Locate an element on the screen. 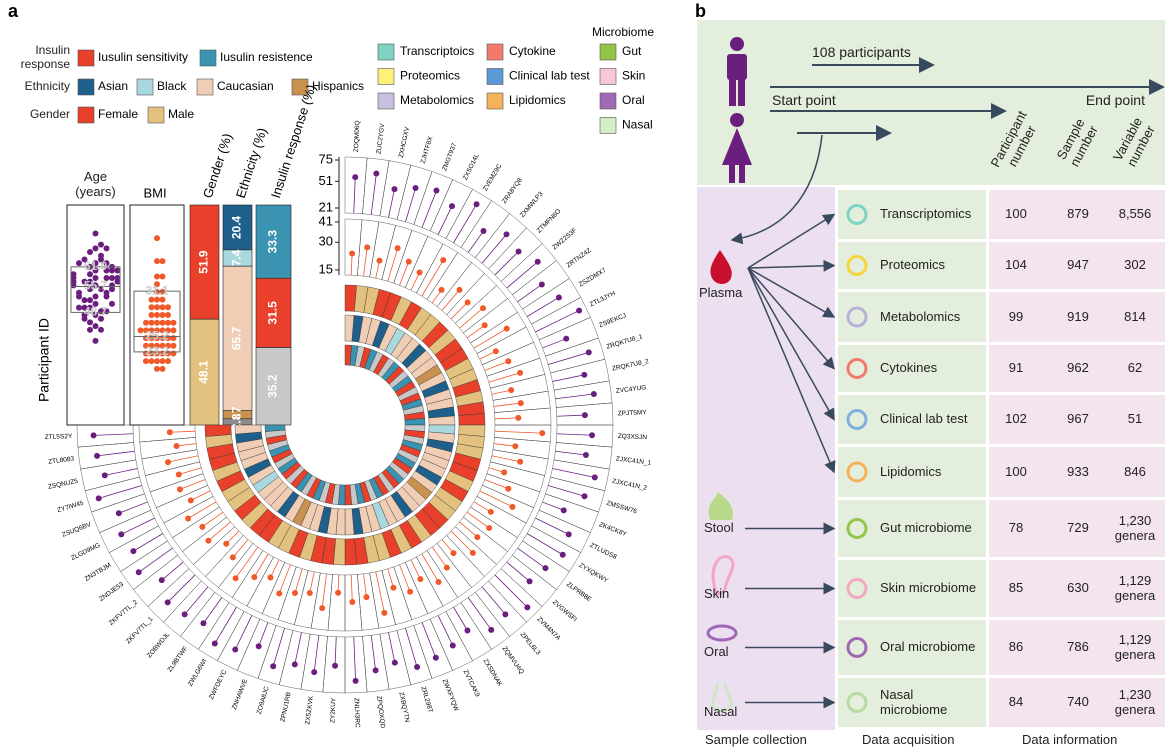 This screenshot has height=750, width=1173. legend-title: Gender is located at coordinates (49, 114).